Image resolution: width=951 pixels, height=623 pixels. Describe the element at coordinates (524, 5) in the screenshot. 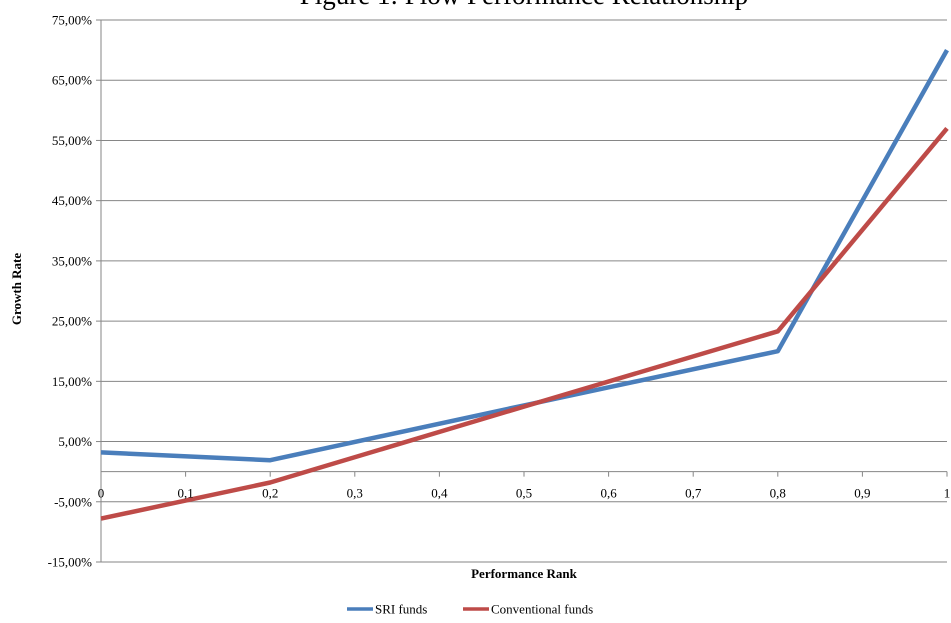

I see `chart-title: Figure 1: Flow Performance Relationship` at that location.